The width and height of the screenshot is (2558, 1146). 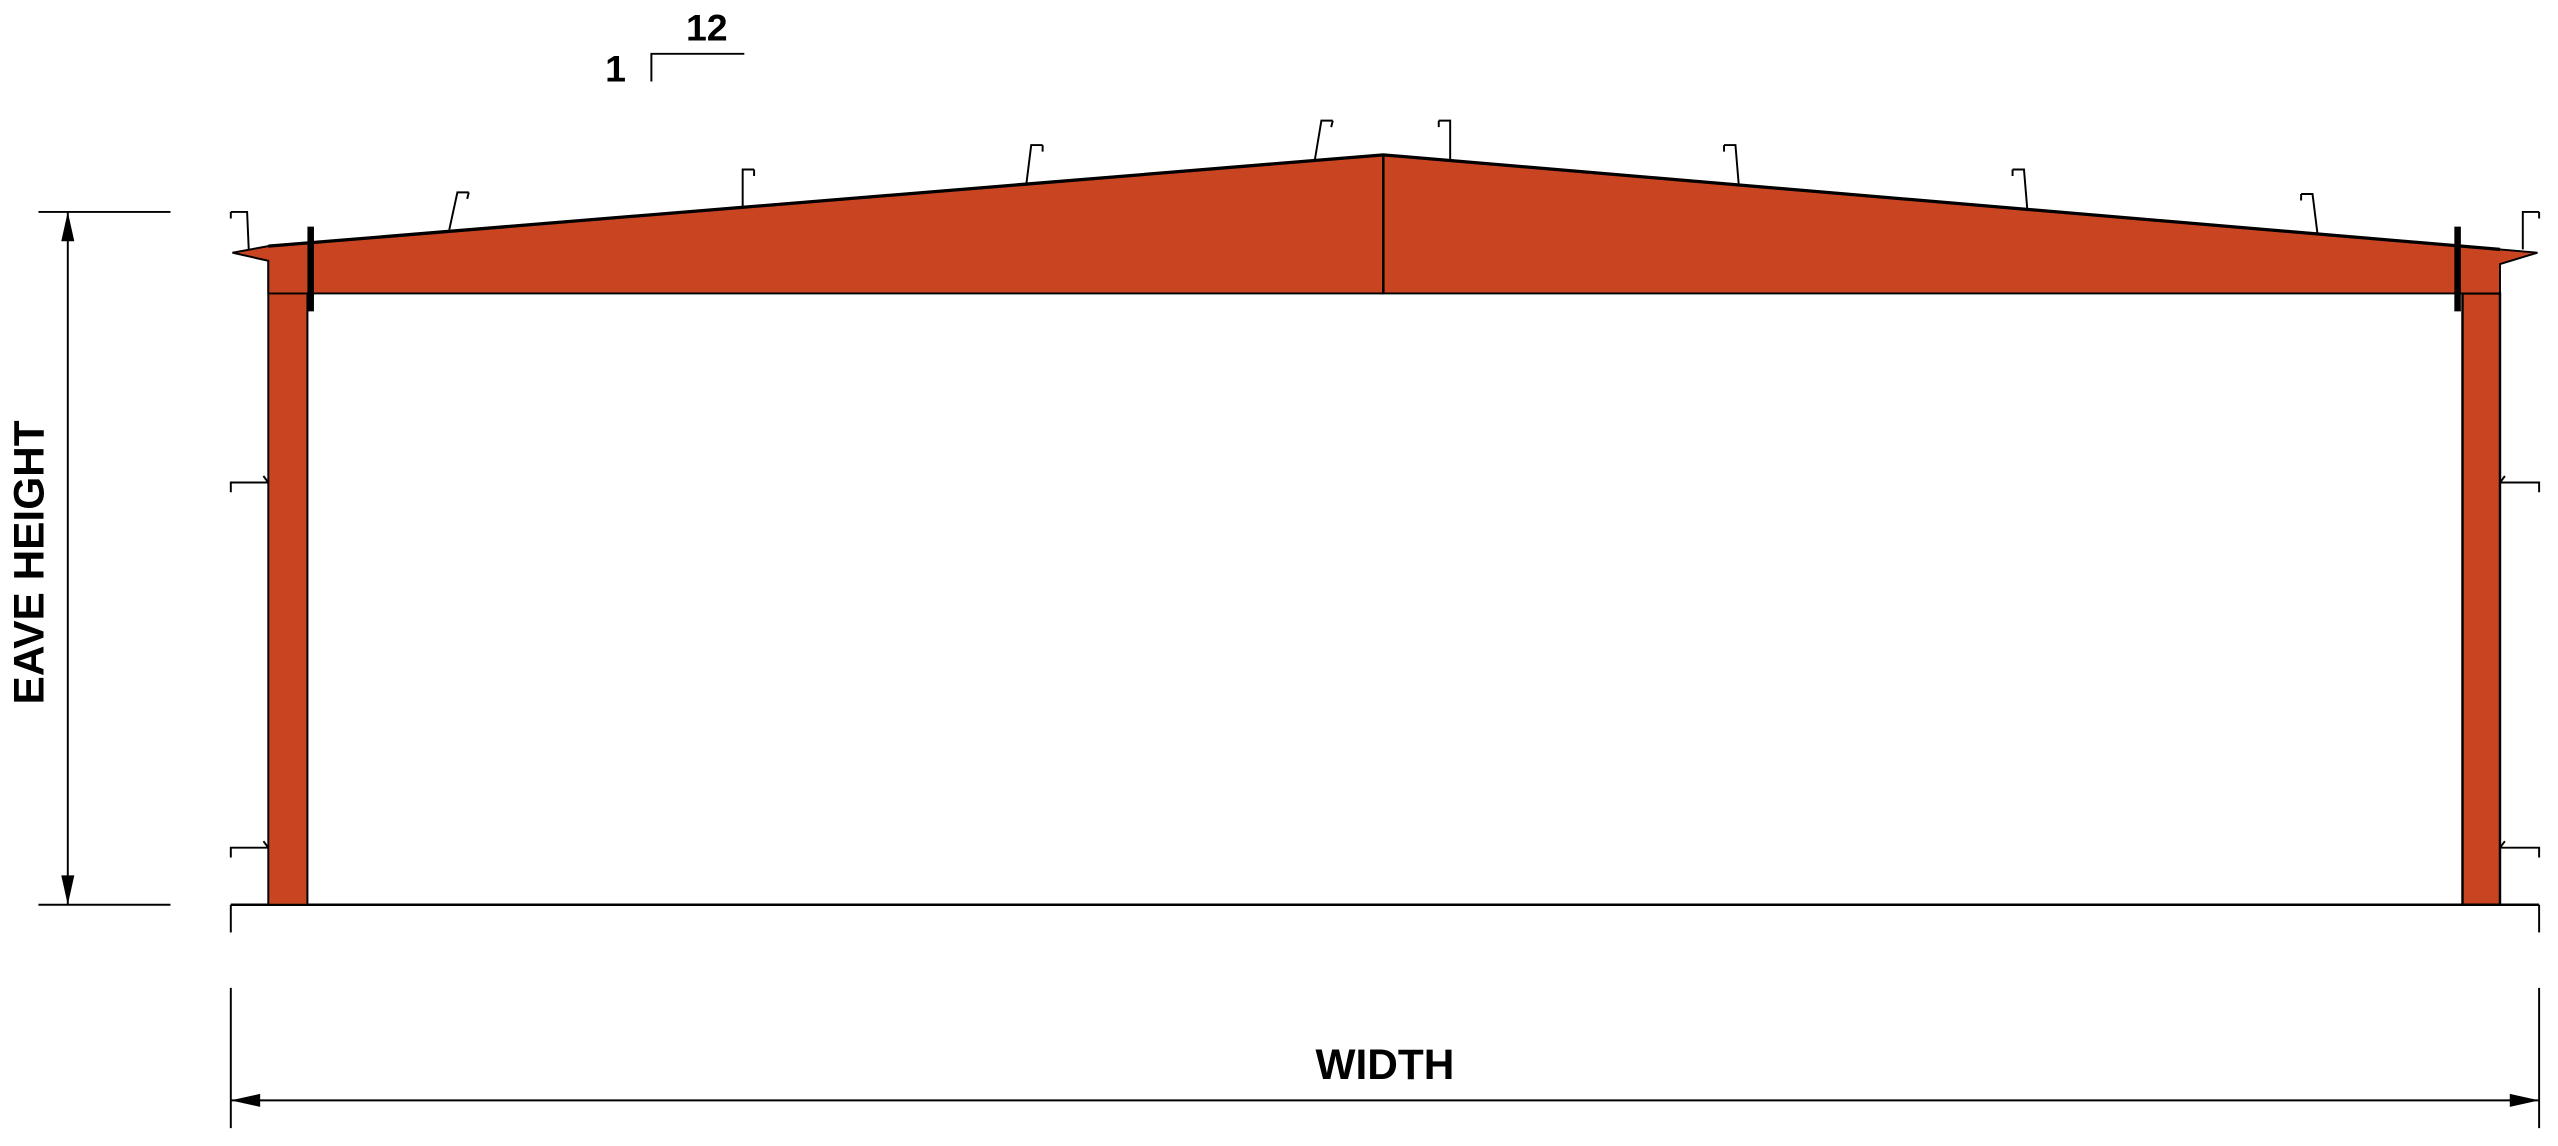 I want to click on eave-height-label: EAVE HEIGHT, so click(x=28, y=562).